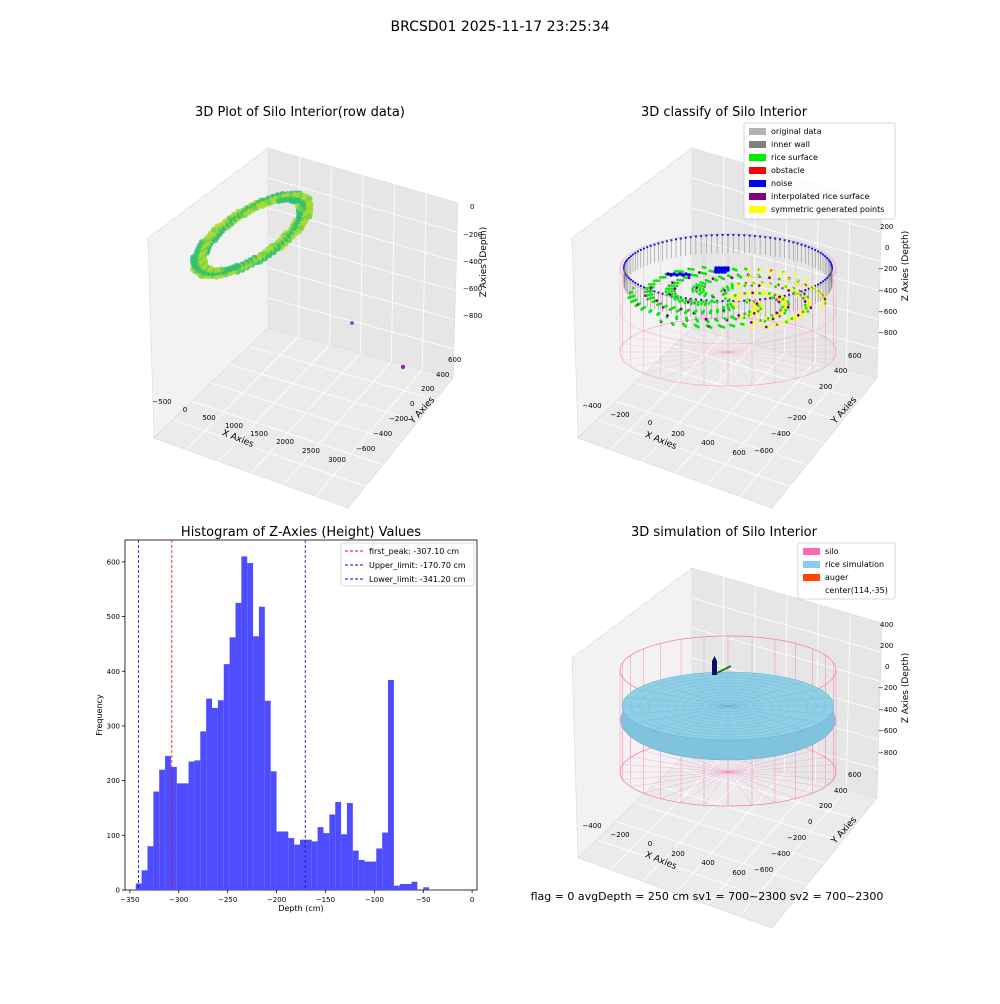  I want to click on classify-x-tick: 400, so click(707, 443).